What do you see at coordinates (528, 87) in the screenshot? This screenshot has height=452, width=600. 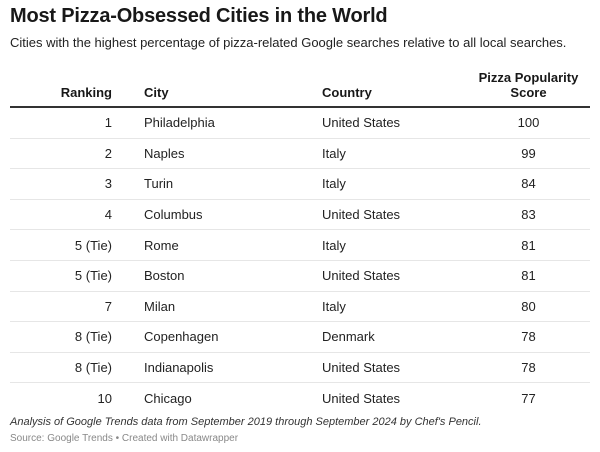 I see `column-header-score: Pizza Popularity Score` at bounding box center [528, 87].